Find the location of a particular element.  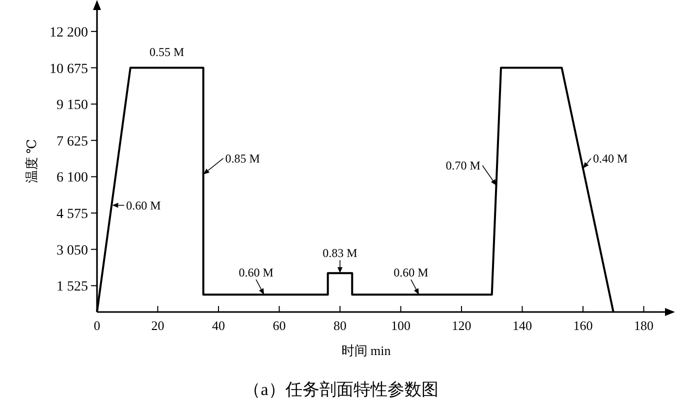

x-tick-label: 0 is located at coordinates (97, 325).